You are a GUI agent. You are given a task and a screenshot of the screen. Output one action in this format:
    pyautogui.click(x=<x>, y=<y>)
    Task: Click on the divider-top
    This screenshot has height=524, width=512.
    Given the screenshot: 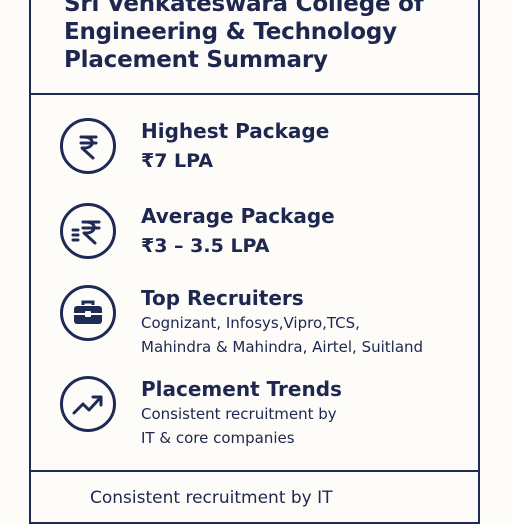 What is the action you would take?
    pyautogui.click(x=254, y=94)
    